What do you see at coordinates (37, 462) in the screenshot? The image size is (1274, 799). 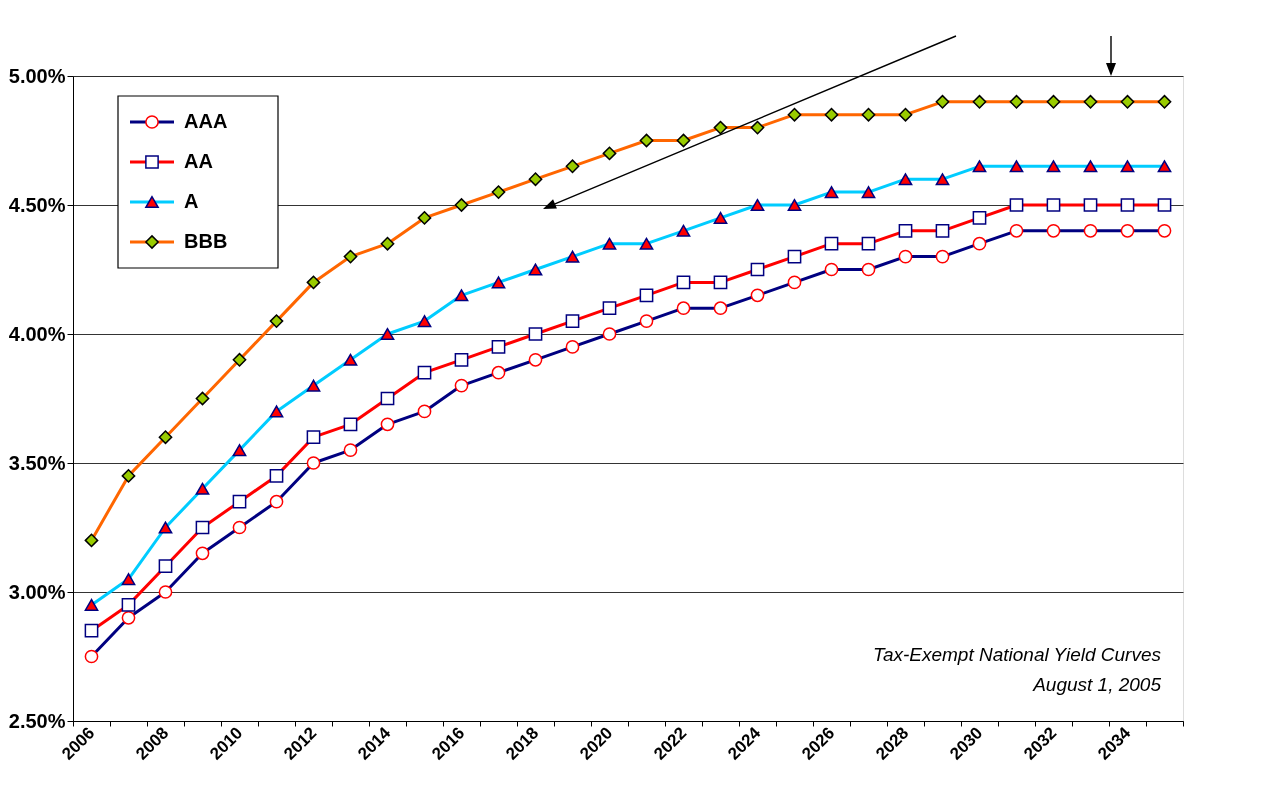 I see `y-tick-label: 3.50%` at bounding box center [37, 462].